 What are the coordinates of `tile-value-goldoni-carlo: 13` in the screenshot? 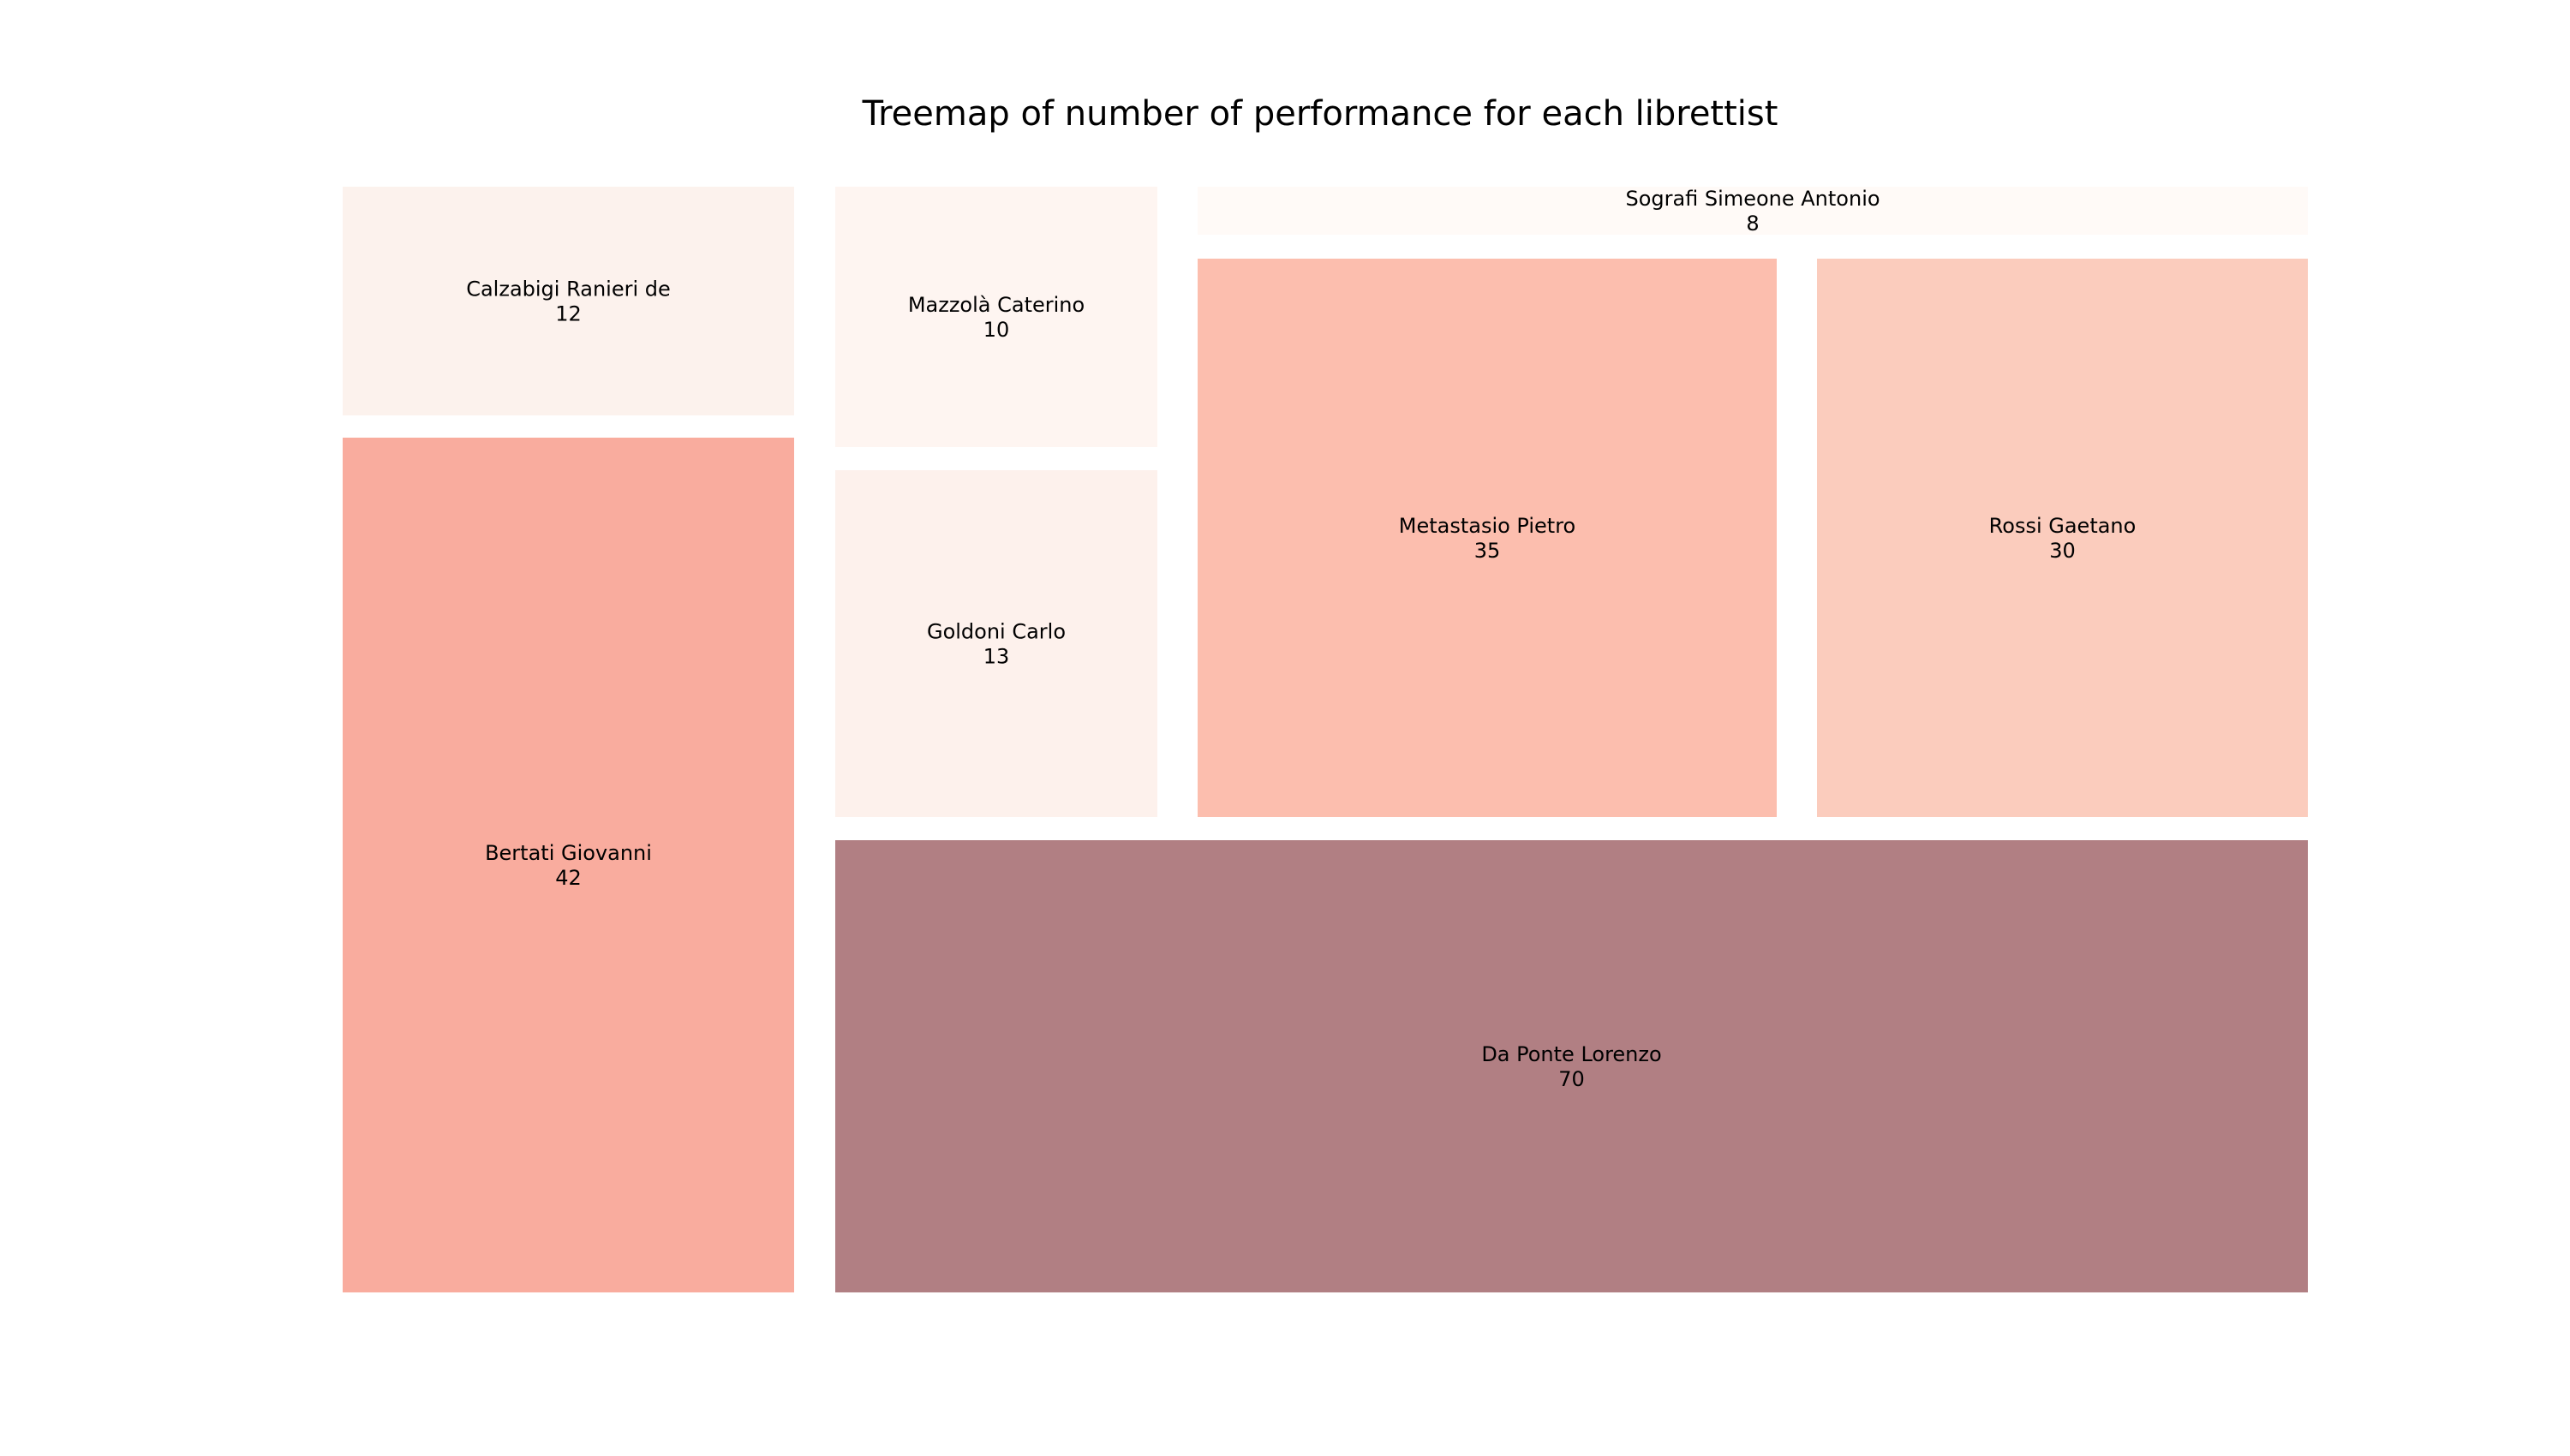 It's located at (996, 657).